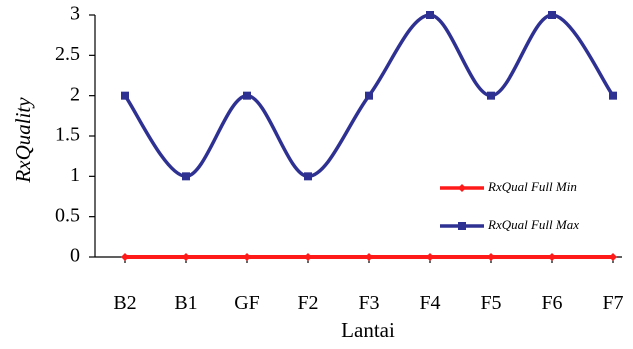 Image resolution: width=633 pixels, height=349 pixels. I want to click on y-ticks: 0 0.5 1 1.5 2 2.5 3, so click(75, 135).